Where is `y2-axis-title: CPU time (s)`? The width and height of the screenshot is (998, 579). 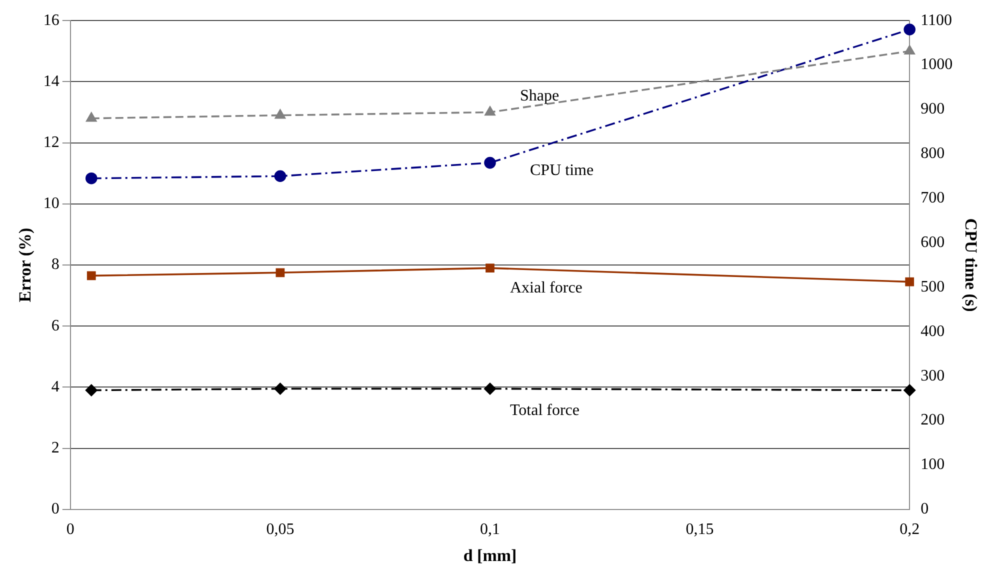
y2-axis-title: CPU time (s) is located at coordinates (970, 265).